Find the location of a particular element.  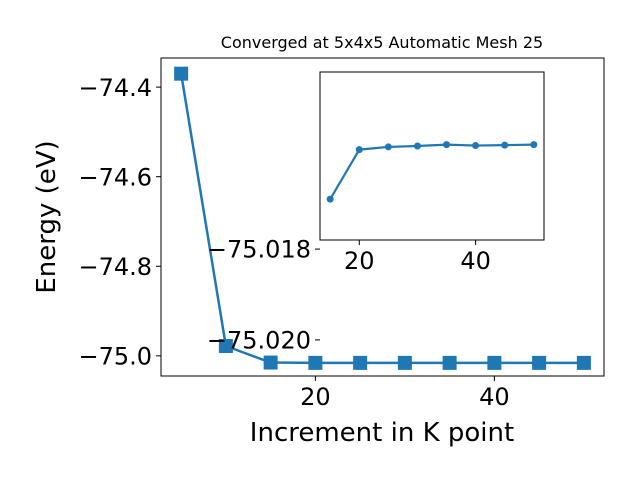

inset-series-line is located at coordinates (431, 171).